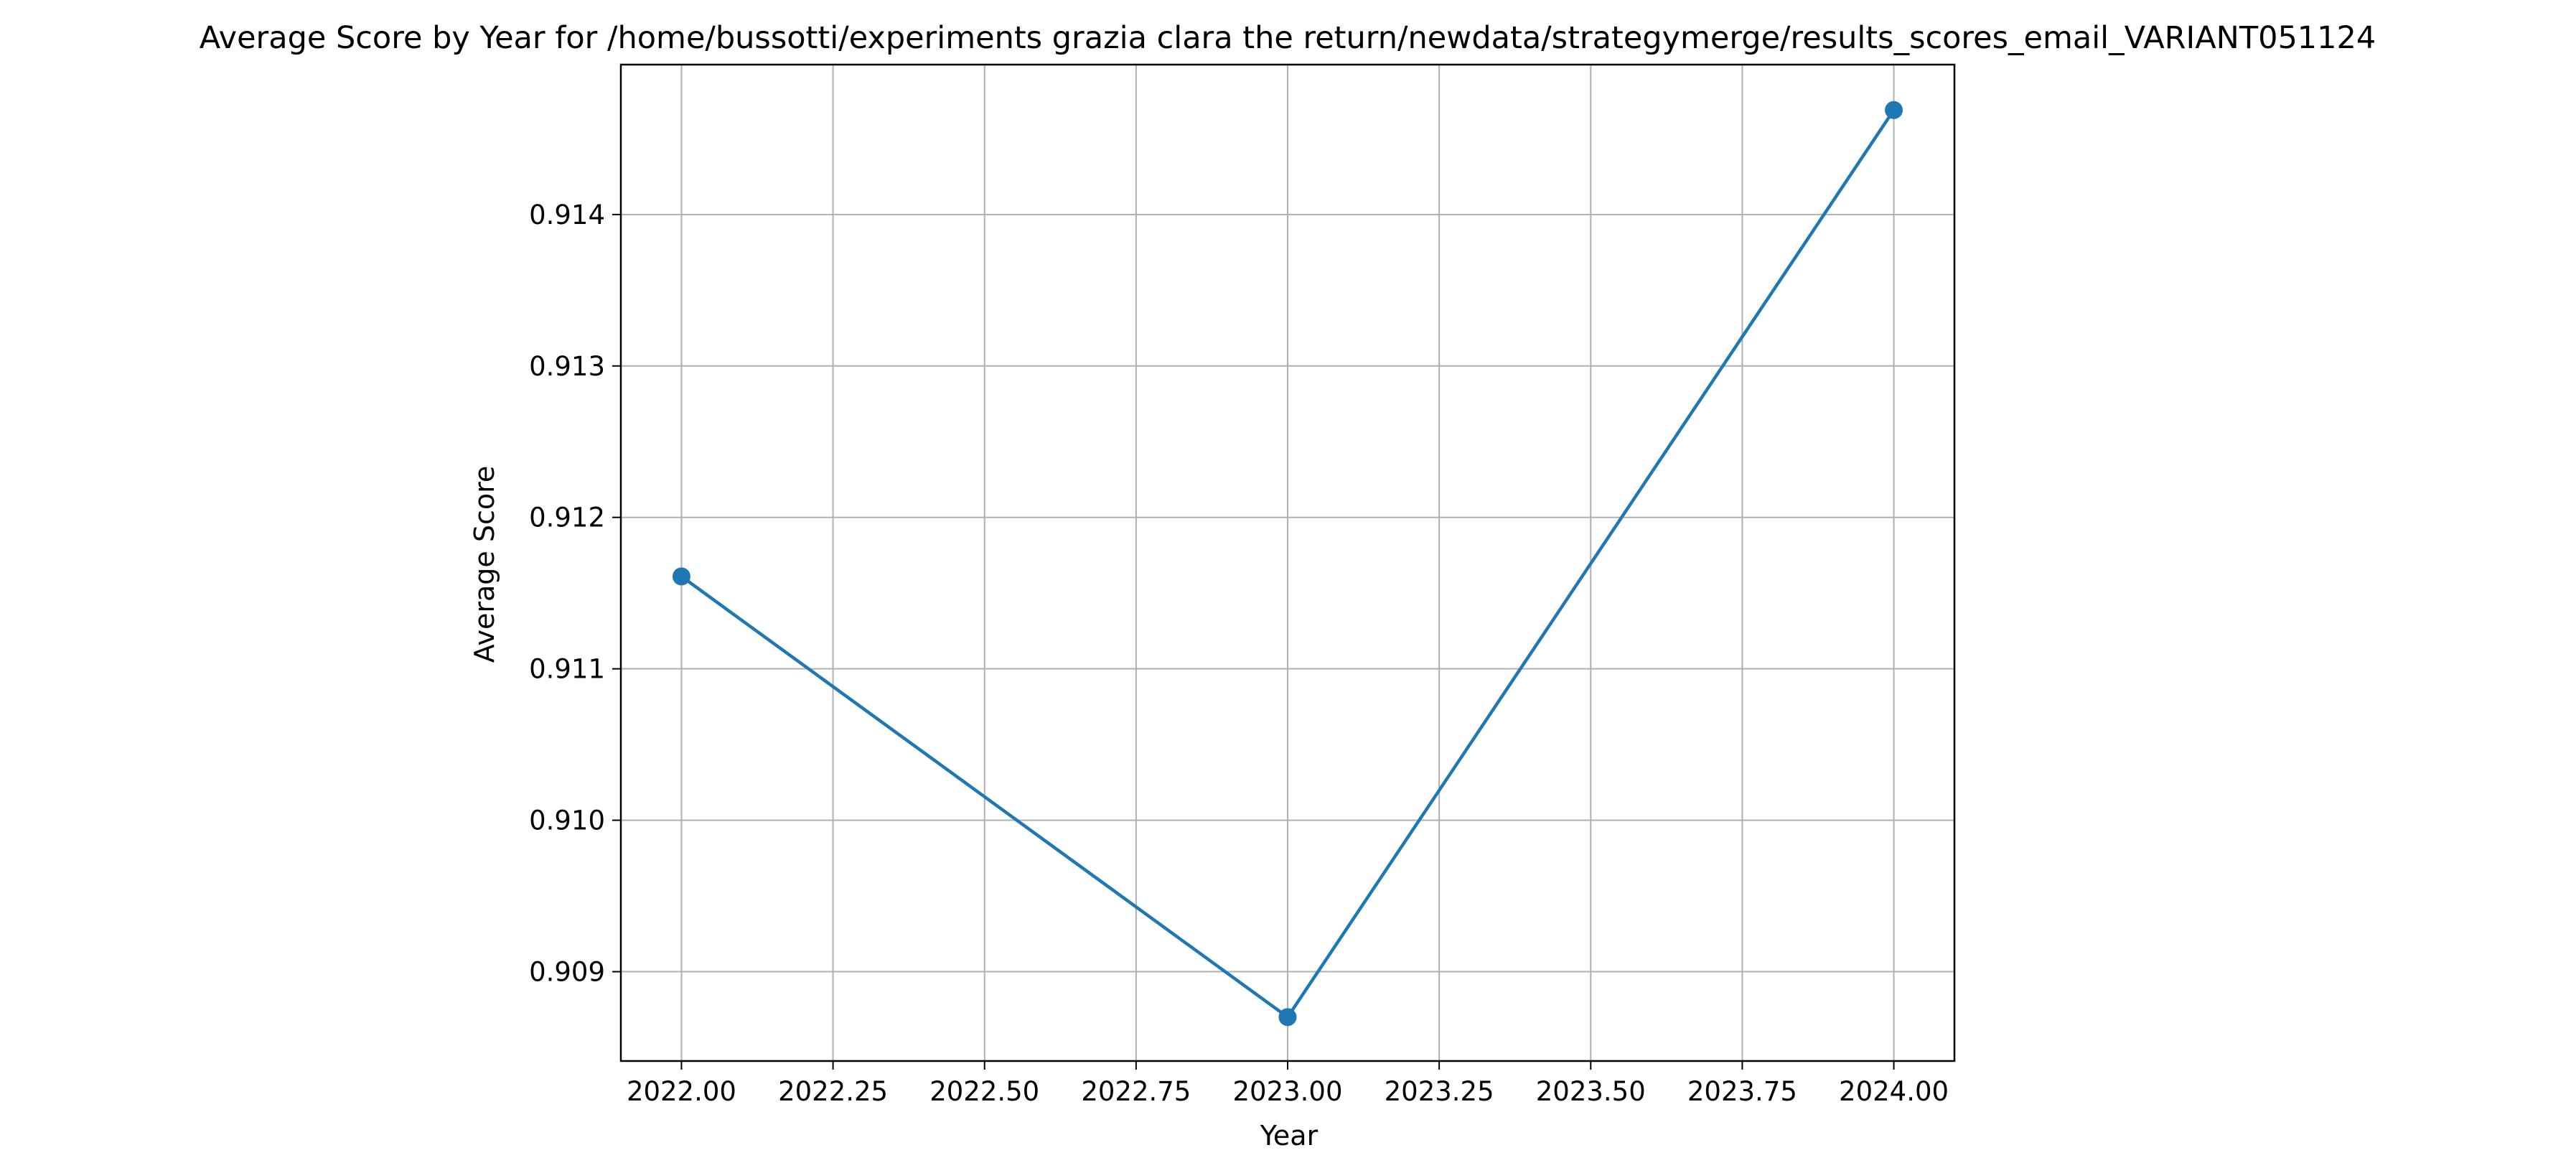 The height and width of the screenshot is (1173, 2576). Describe the element at coordinates (1287, 1091) in the screenshot. I see `x-tick-label: 2023.00` at that location.